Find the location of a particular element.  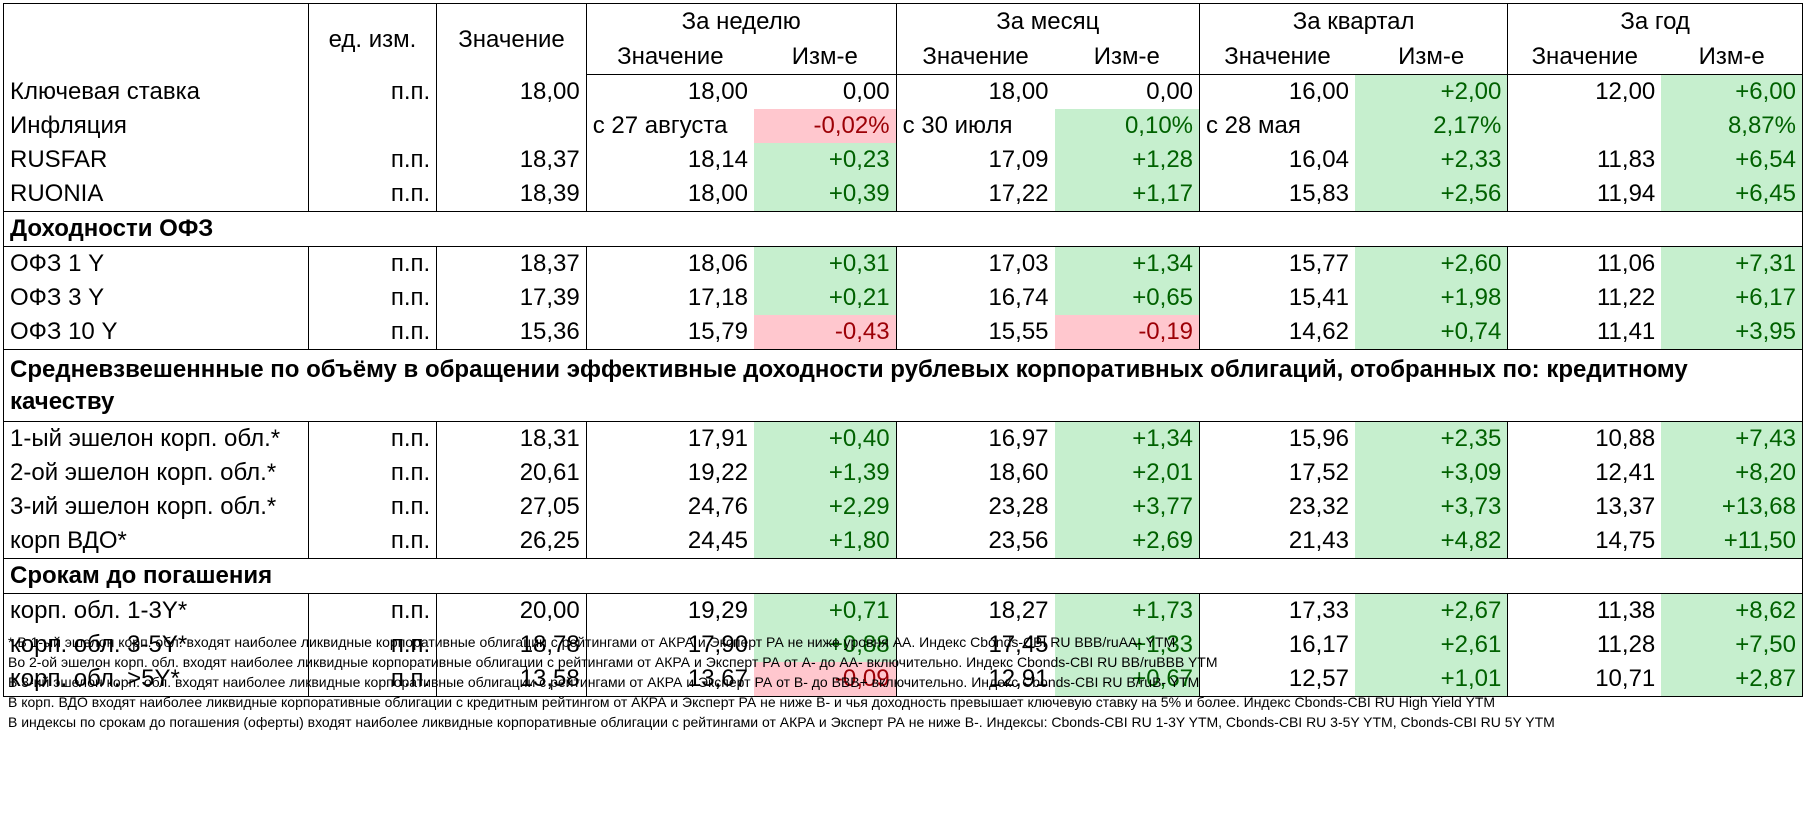

period-change: +2,33 is located at coordinates (1431, 160).